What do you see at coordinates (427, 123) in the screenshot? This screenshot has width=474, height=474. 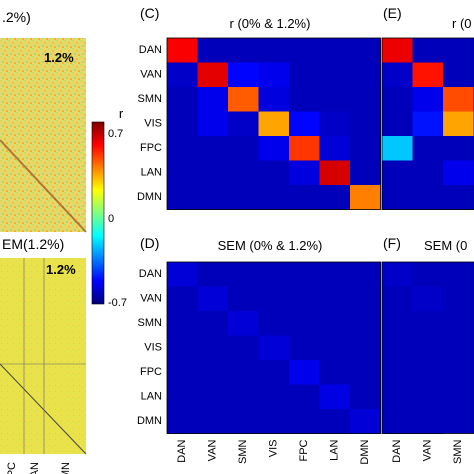 I see `heatmap-e` at bounding box center [427, 123].